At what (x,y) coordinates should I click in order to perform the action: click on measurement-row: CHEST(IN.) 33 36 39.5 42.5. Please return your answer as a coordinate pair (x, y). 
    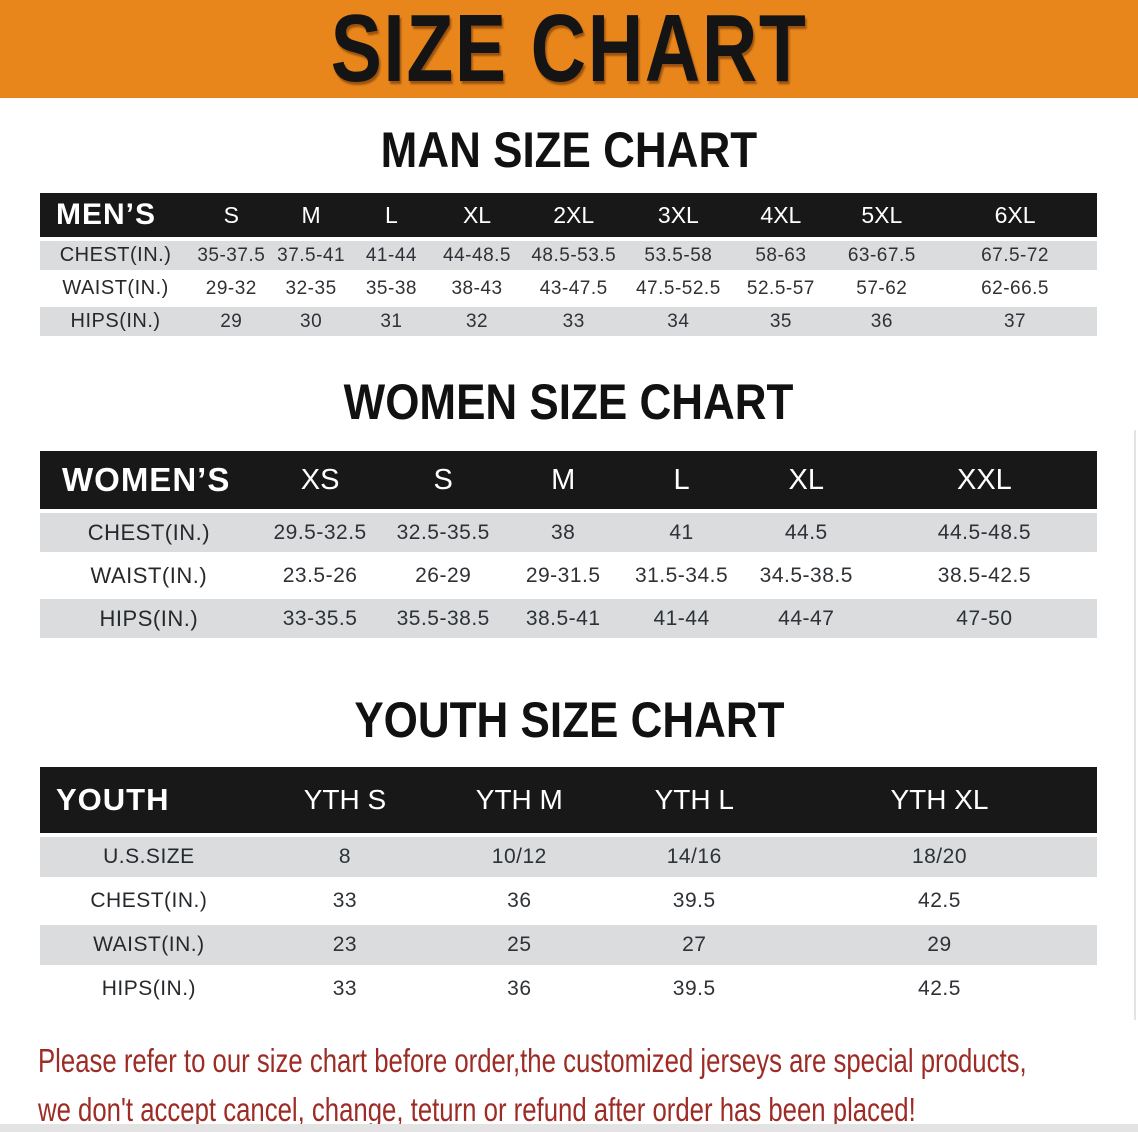
    Looking at the image, I should click on (568, 901).